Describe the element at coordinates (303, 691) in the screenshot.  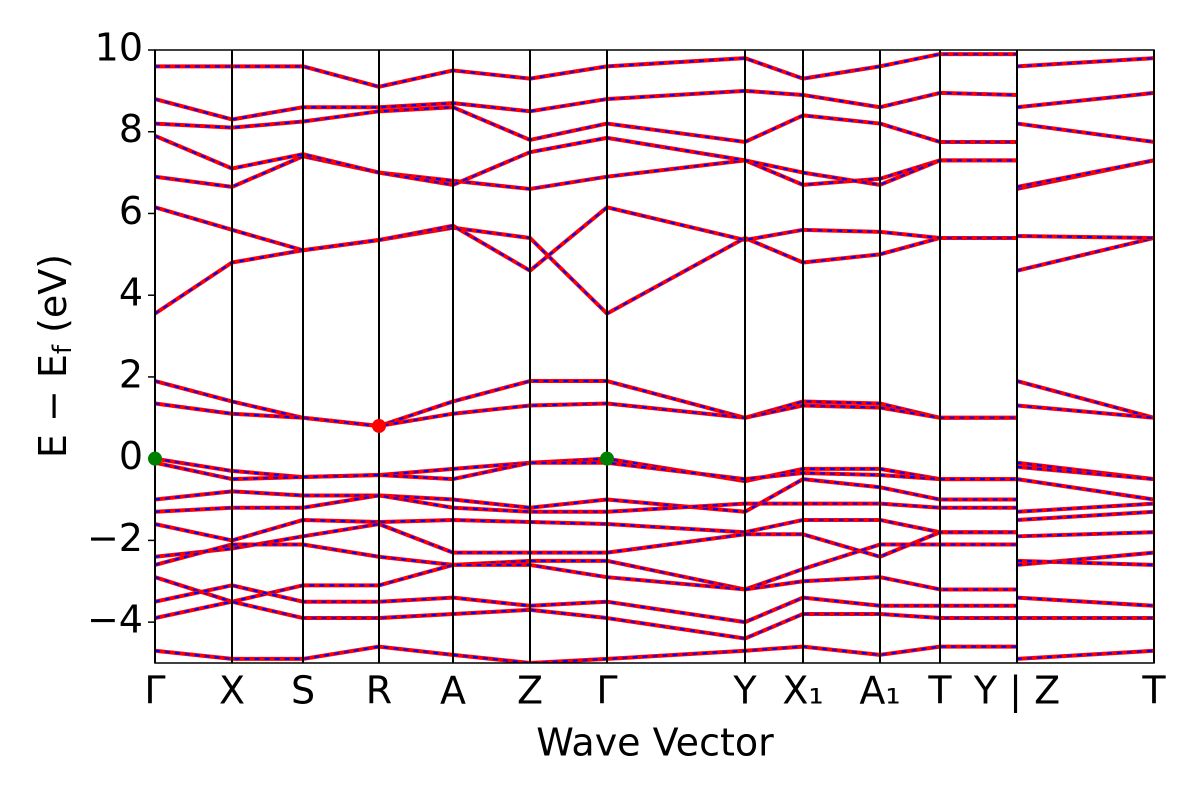
I see `x-tick-label: S` at that location.